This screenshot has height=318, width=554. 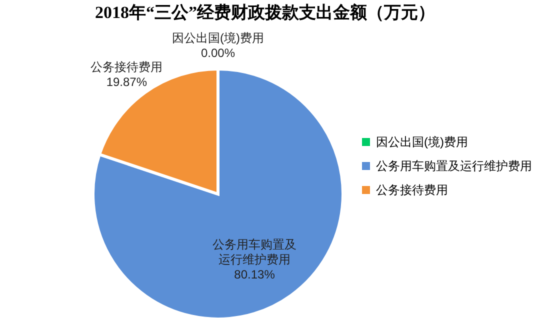 I want to click on text: 因公出国(境)费用 0.00%, so click(x=218, y=45).